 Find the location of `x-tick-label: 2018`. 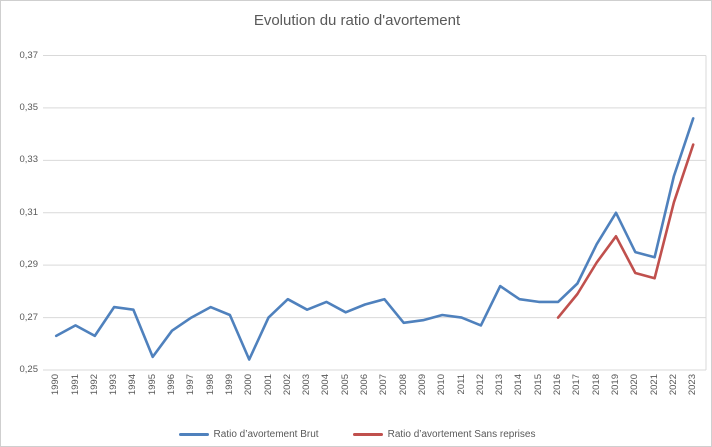

x-tick-label: 2018 is located at coordinates (596, 385).